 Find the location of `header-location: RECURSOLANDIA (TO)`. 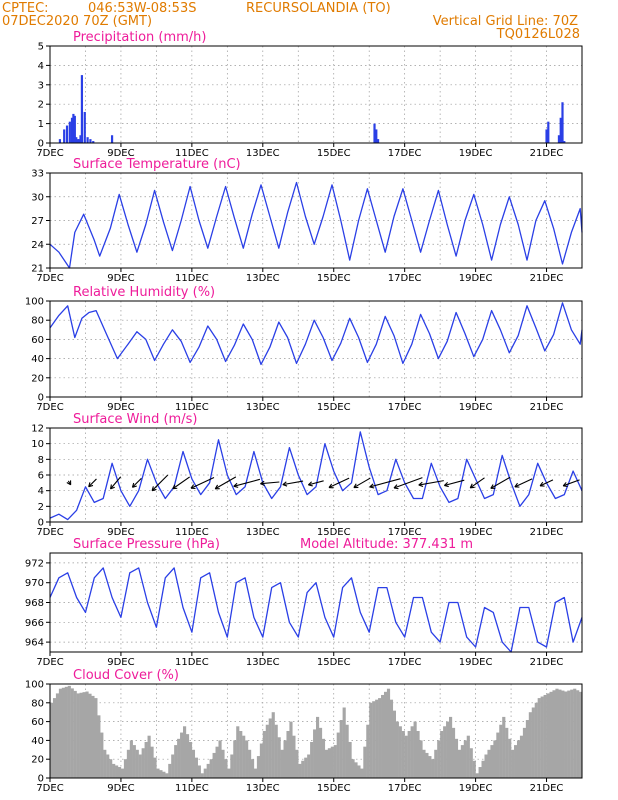

header-location: RECURSOLANDIA (TO) is located at coordinates (318, 8).